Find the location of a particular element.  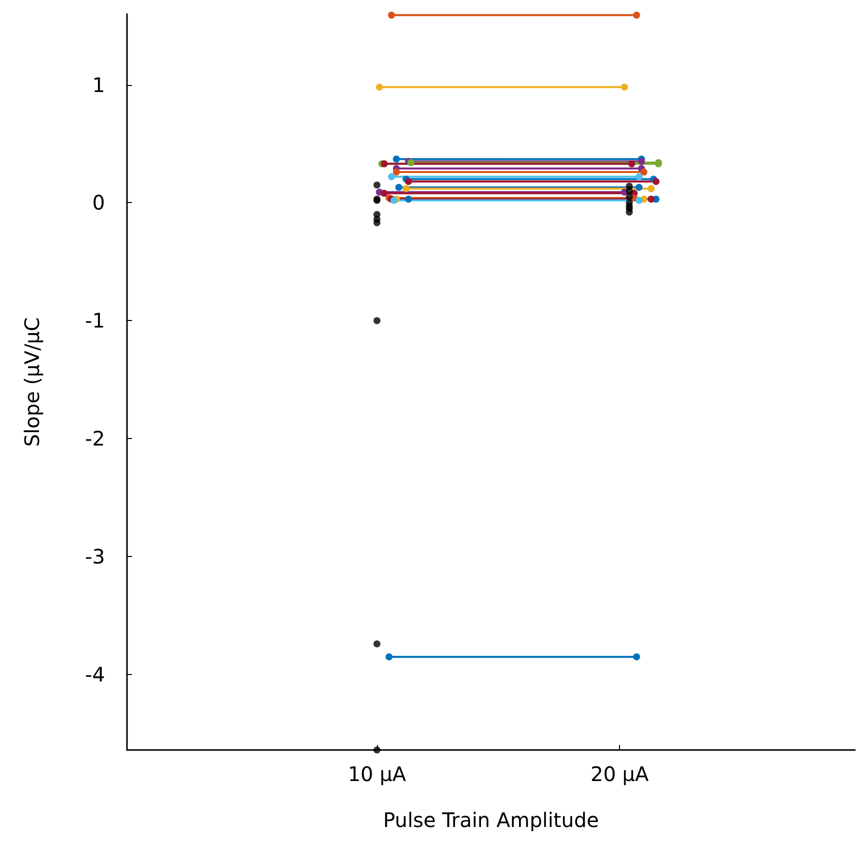

y-tick-label: -4 is located at coordinates (95, 674).